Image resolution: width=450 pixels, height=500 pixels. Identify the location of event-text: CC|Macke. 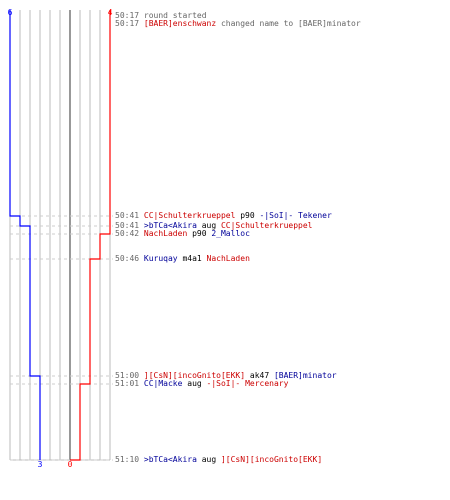
(163, 383).